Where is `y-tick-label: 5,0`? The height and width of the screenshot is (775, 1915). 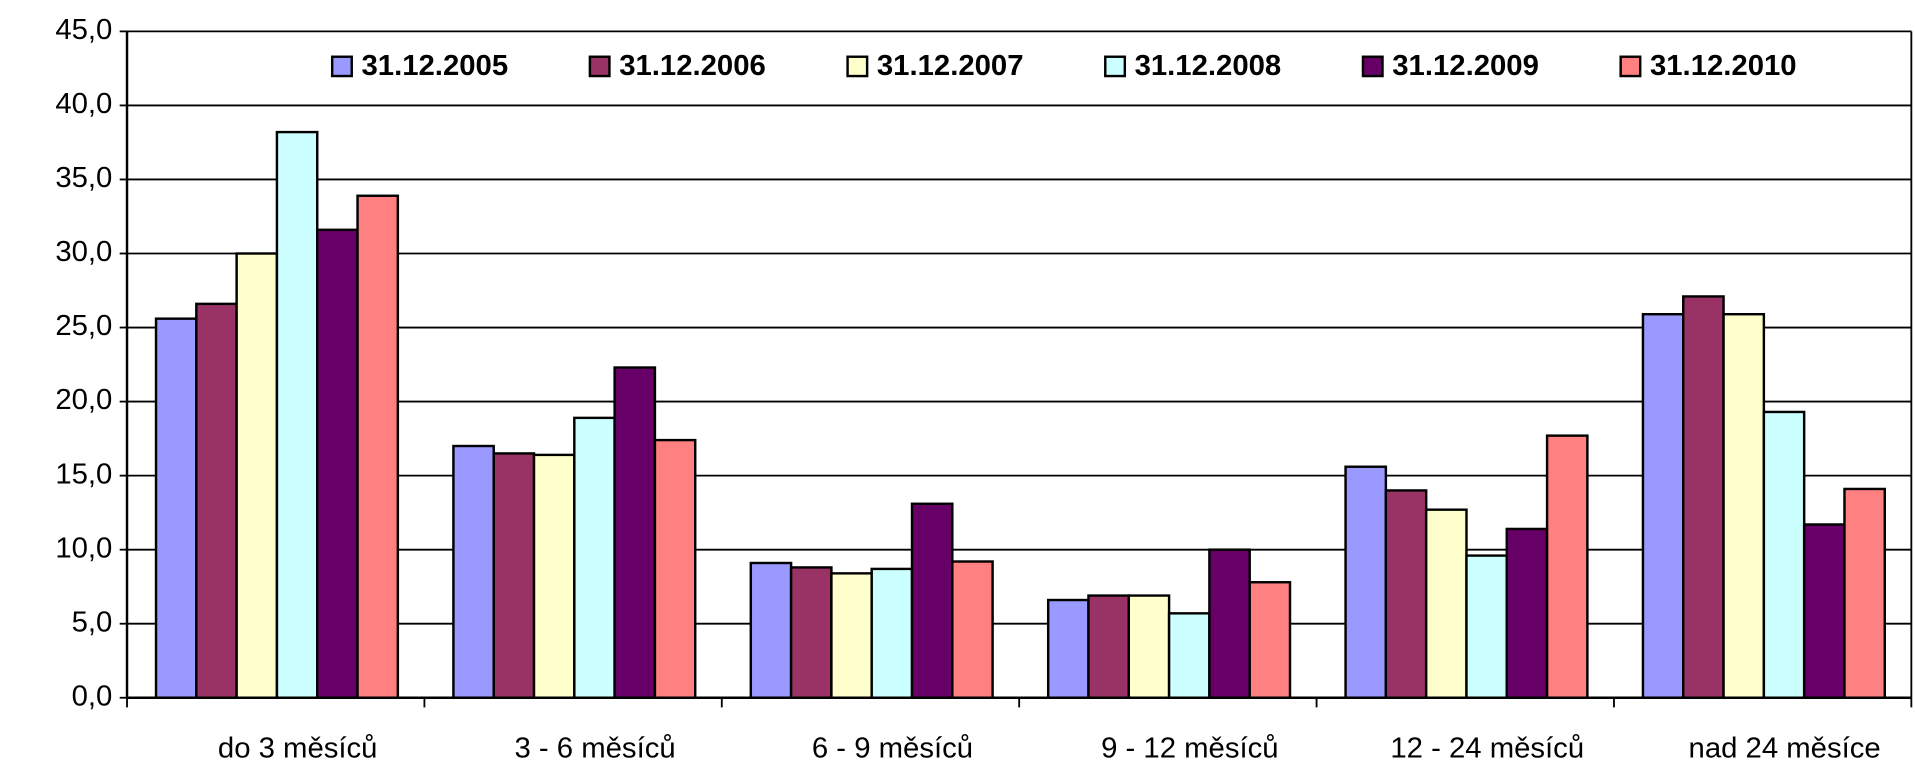
y-tick-label: 5,0 is located at coordinates (92, 623).